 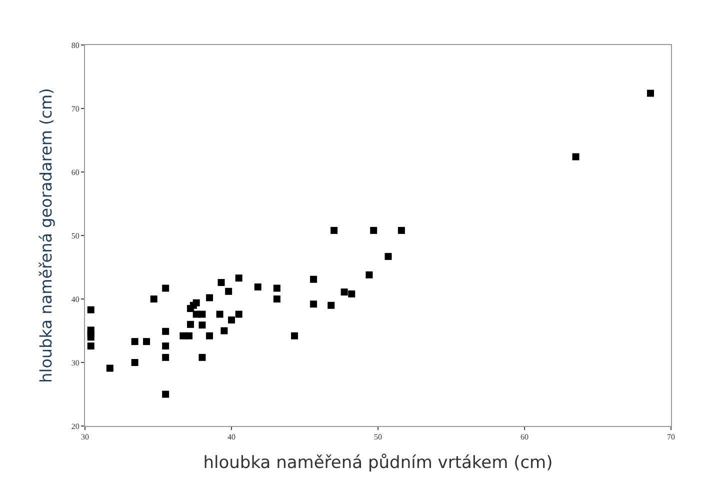 What do you see at coordinates (378, 437) in the screenshot?
I see `x-tick-label: 50` at bounding box center [378, 437].